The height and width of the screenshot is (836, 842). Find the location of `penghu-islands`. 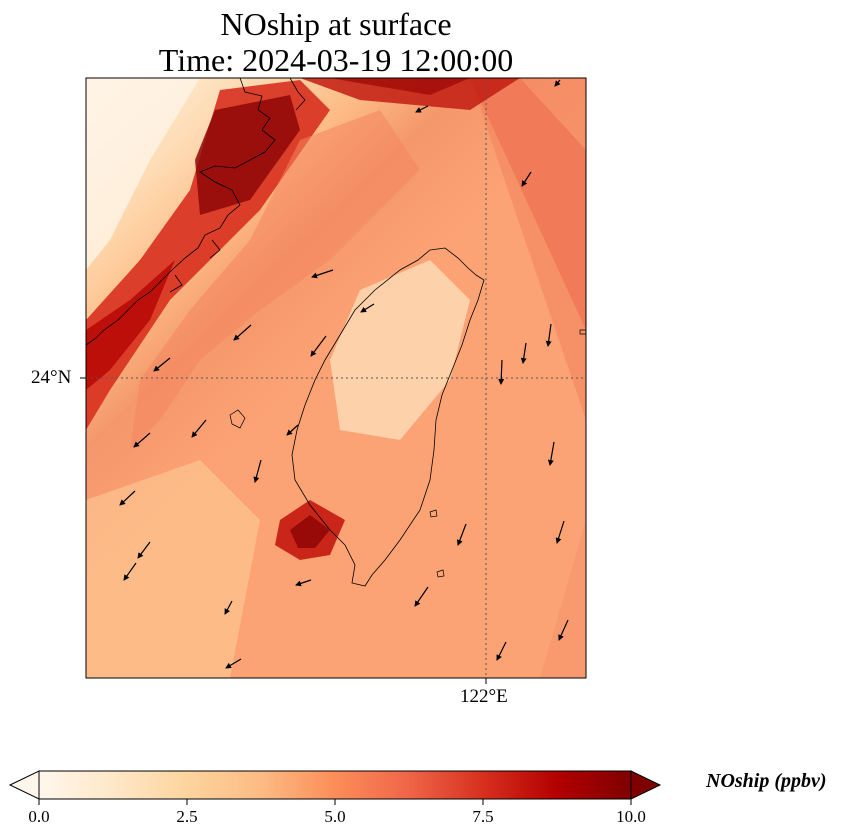

penghu-islands is located at coordinates (237, 419).